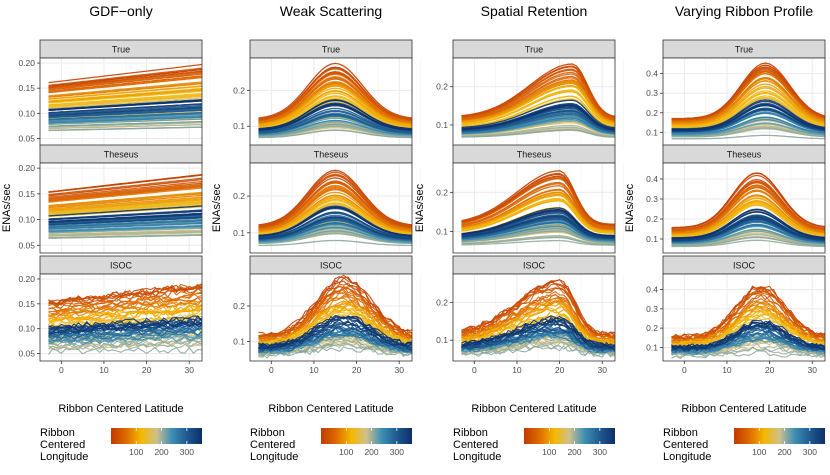 The image size is (830, 475). What do you see at coordinates (121, 155) in the screenshot?
I see `facet-strip-label: Theseus` at bounding box center [121, 155].